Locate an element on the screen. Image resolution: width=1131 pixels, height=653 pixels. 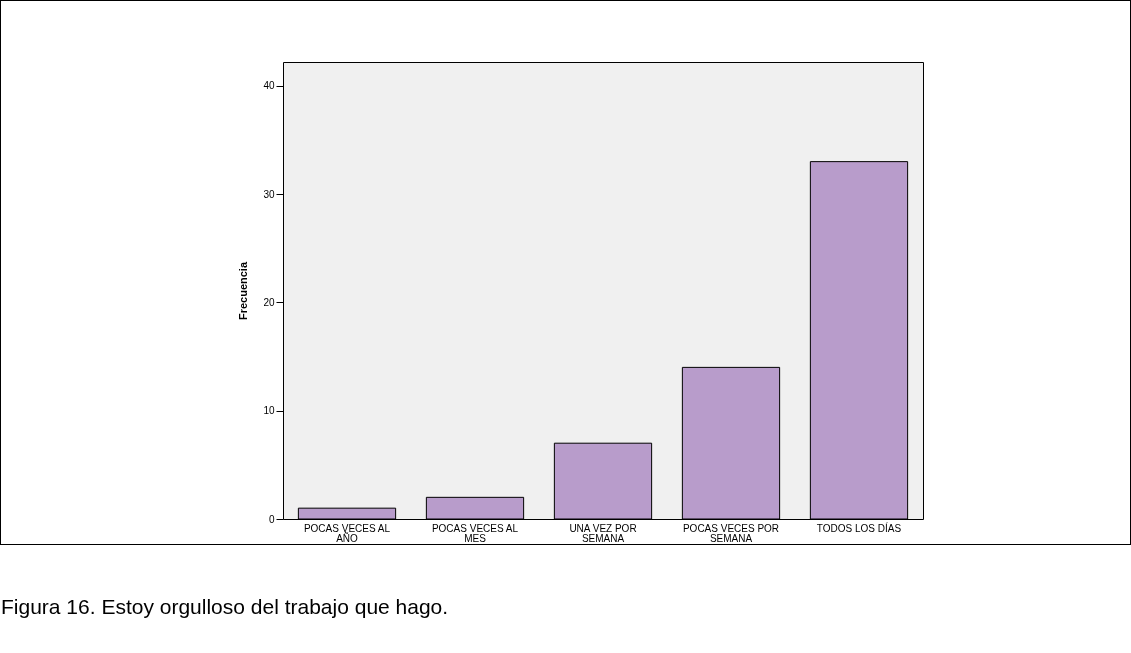
x-tick-label: UNA VEZ POR SEMANA is located at coordinates (603, 533).